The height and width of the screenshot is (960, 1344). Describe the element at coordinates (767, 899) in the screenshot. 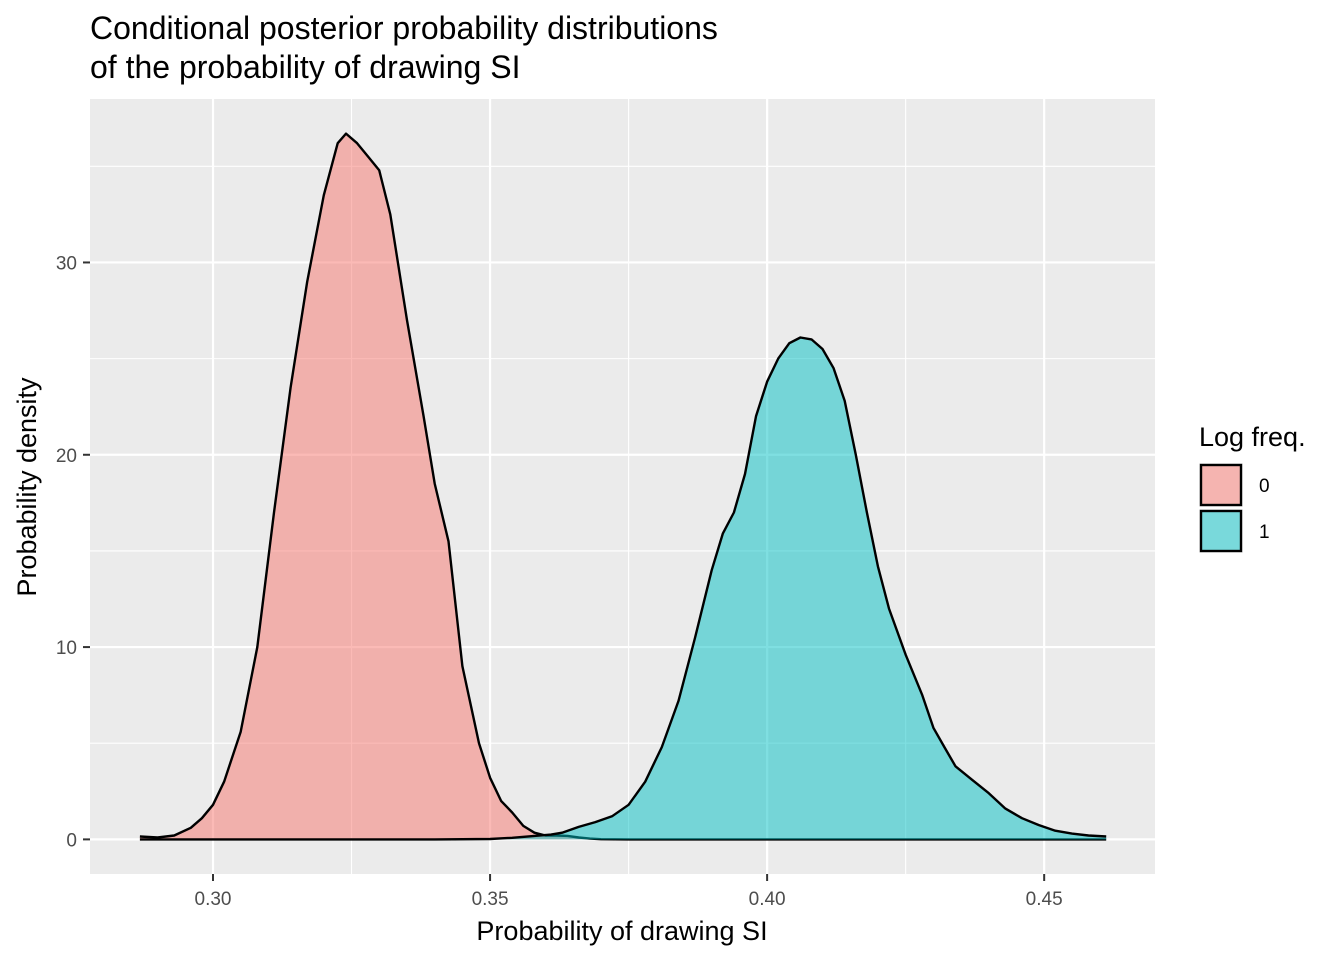

I see `x-tick-label: 0.40` at that location.